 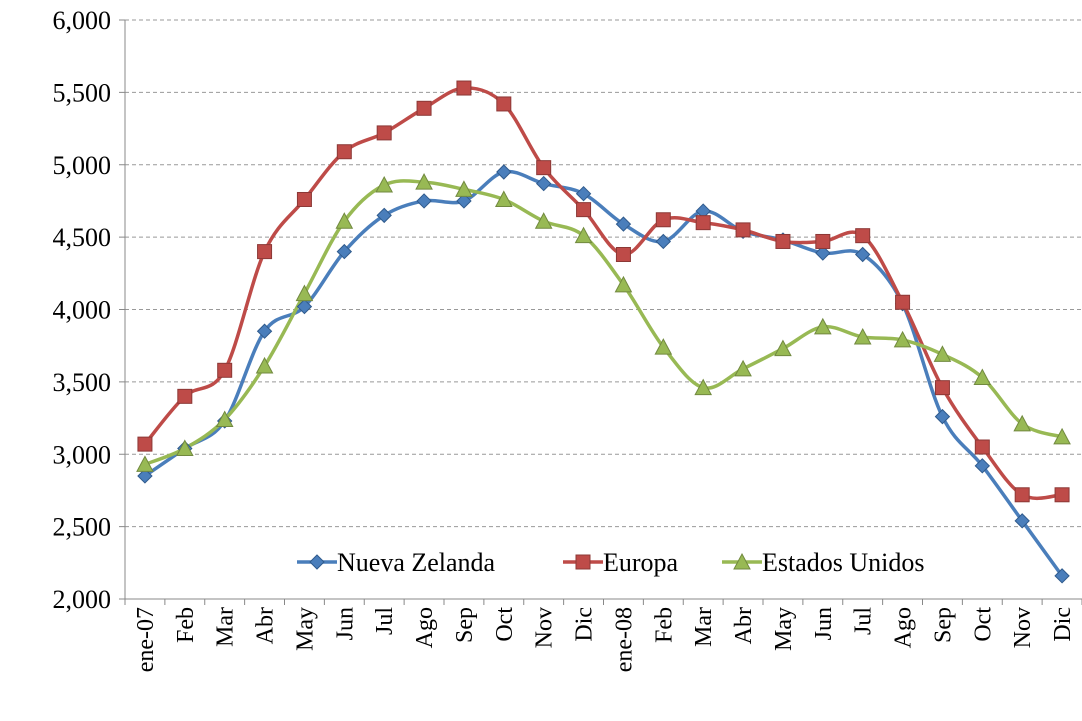 I want to click on y-tick-label: 4,000, so click(x=82, y=310).